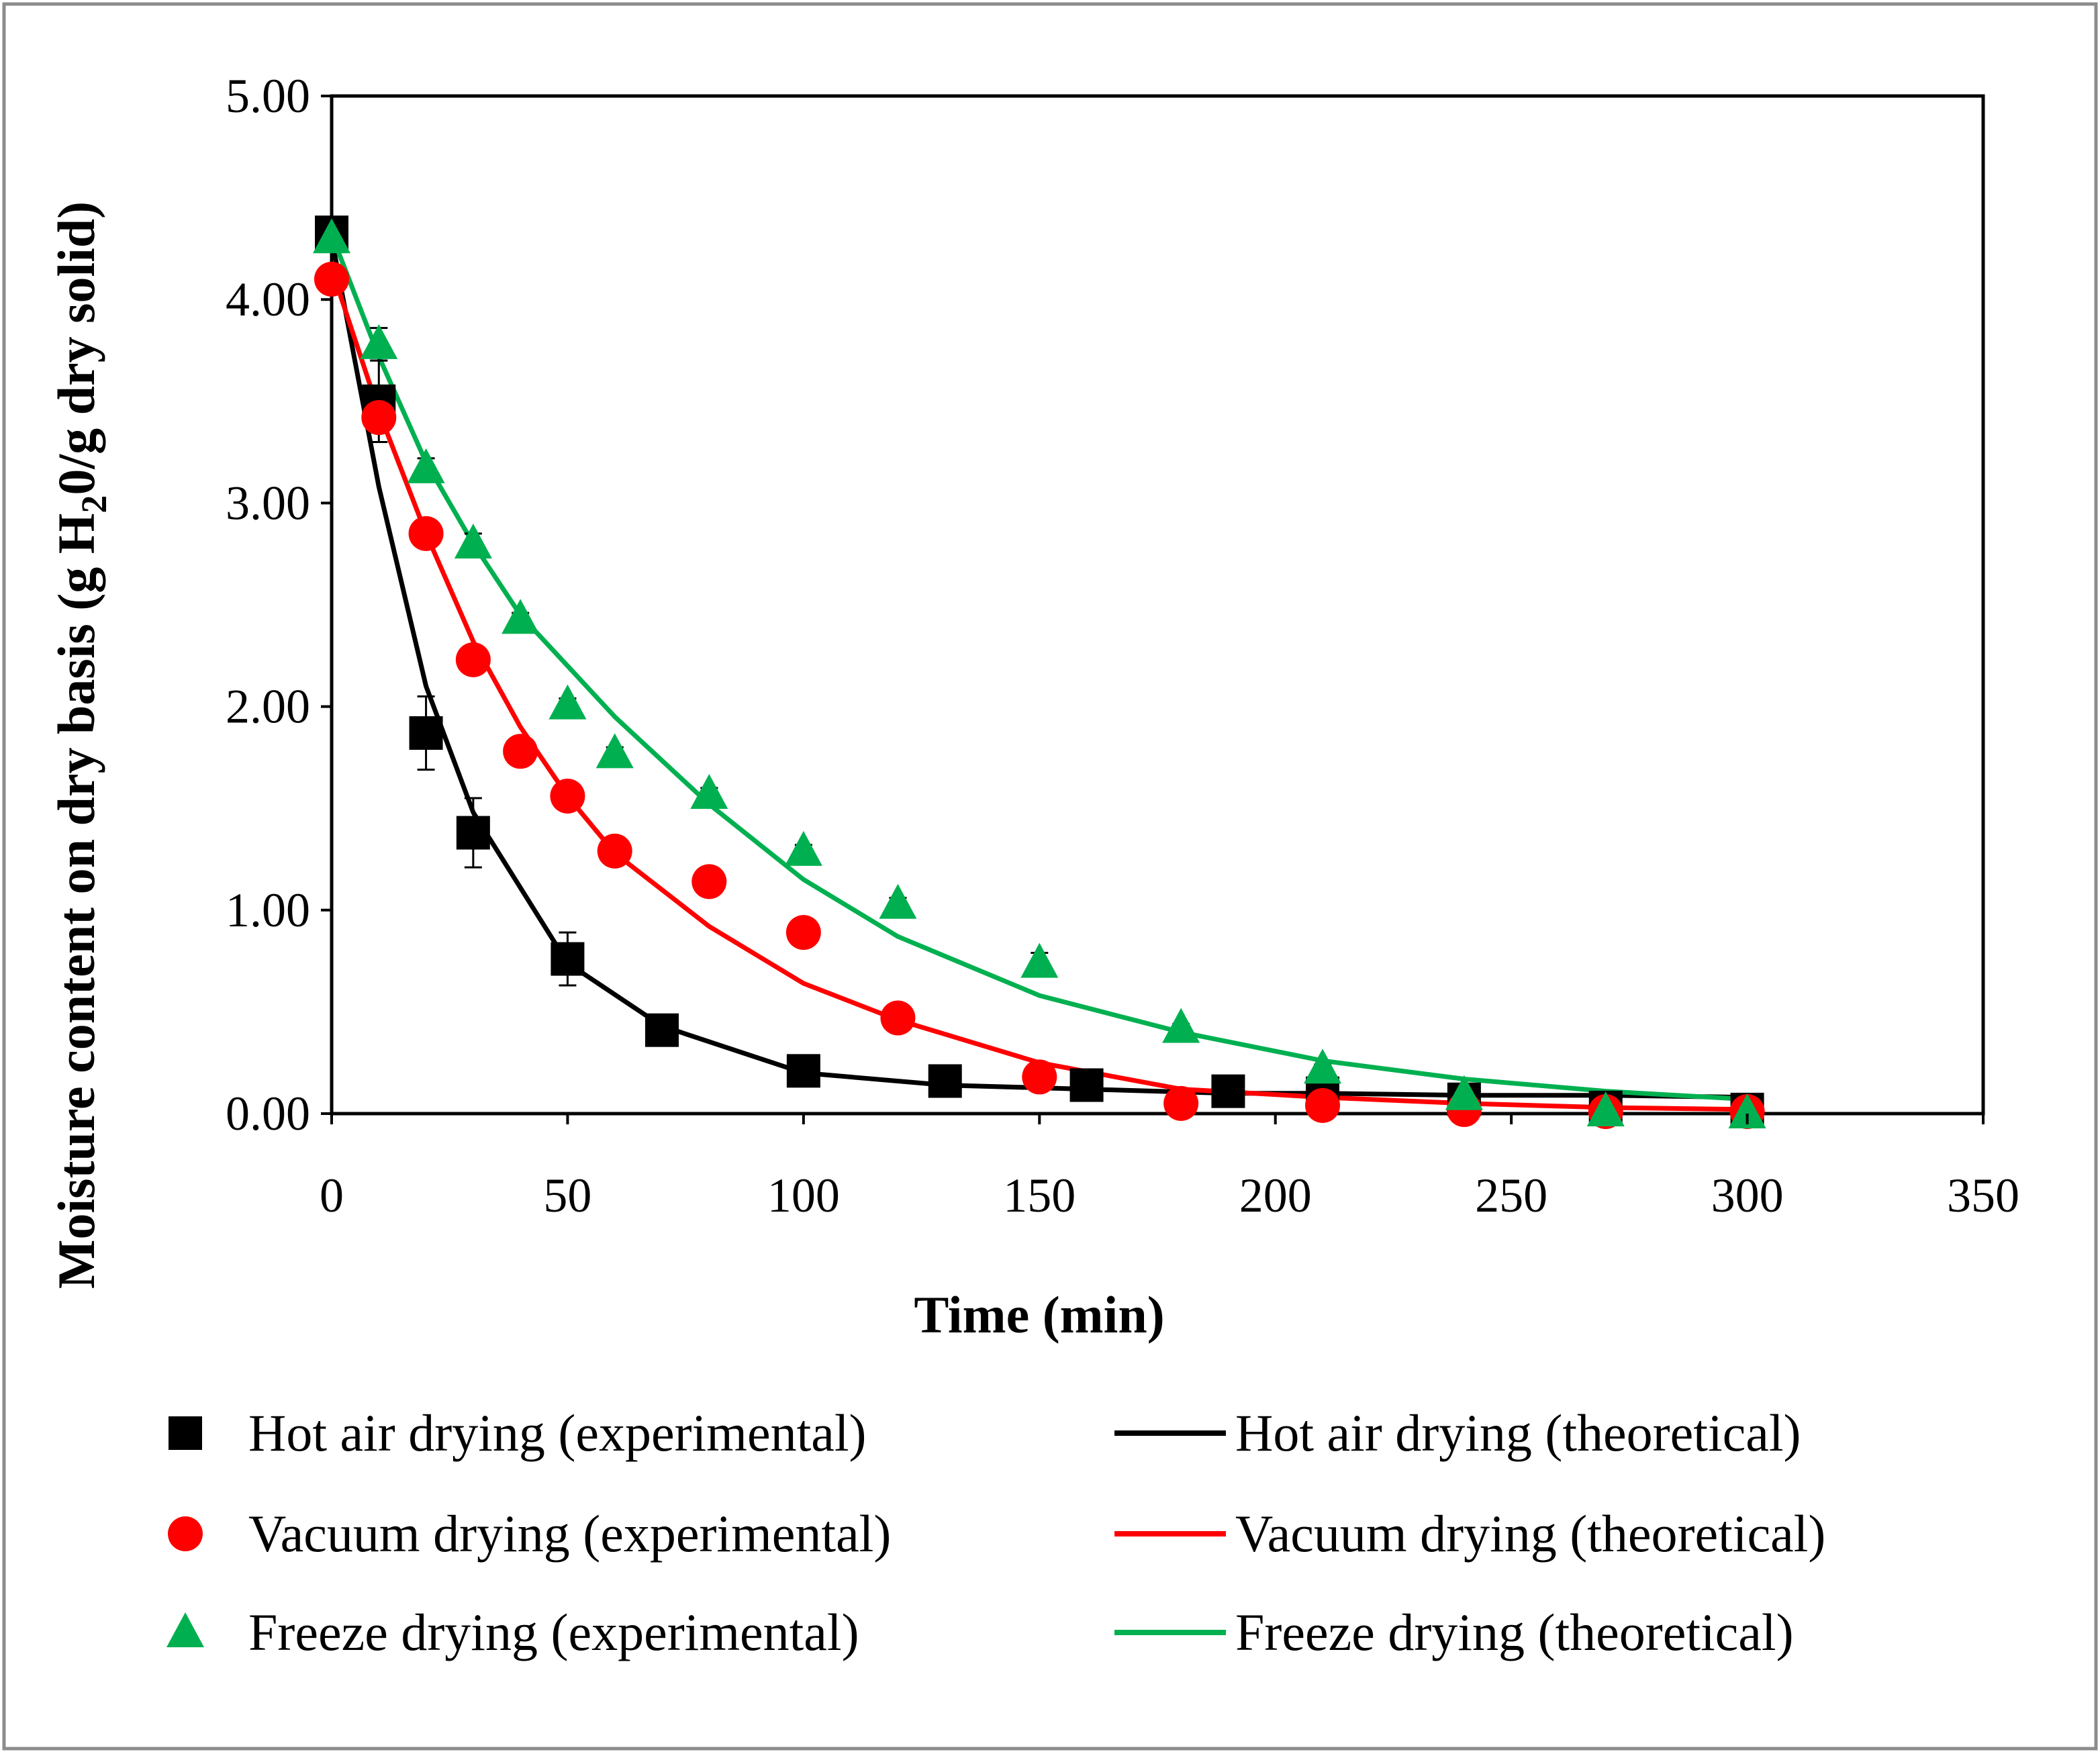  What do you see at coordinates (1275, 1195) in the screenshot?
I see `x-tick-label: 200` at bounding box center [1275, 1195].